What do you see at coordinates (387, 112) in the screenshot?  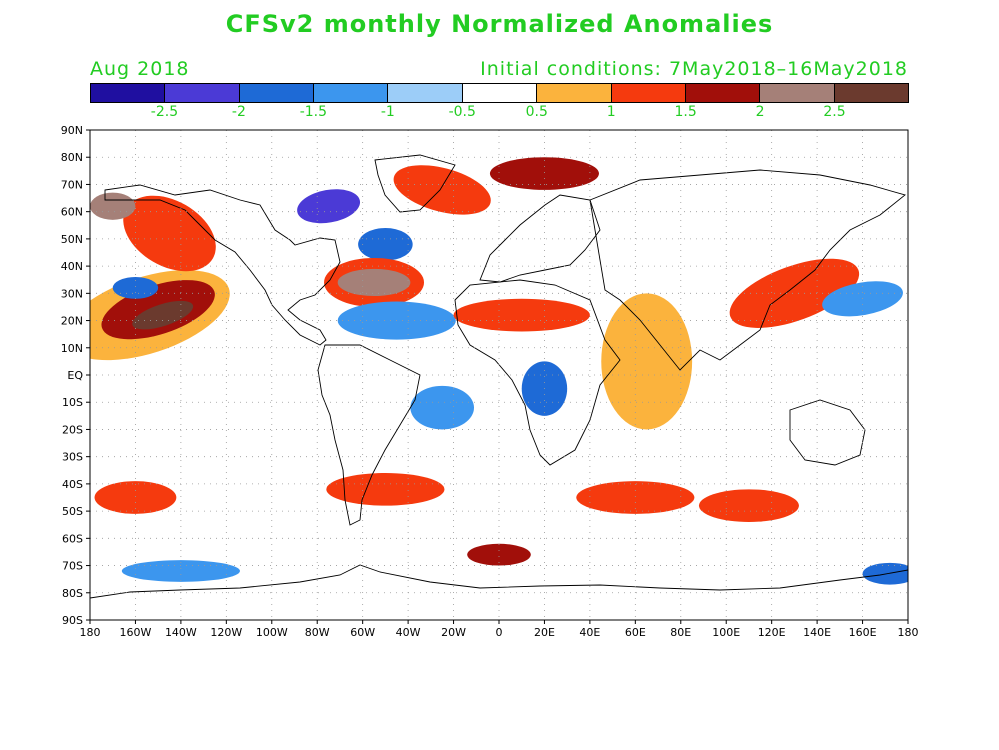 I see `color-scale-label: -1` at bounding box center [387, 112].